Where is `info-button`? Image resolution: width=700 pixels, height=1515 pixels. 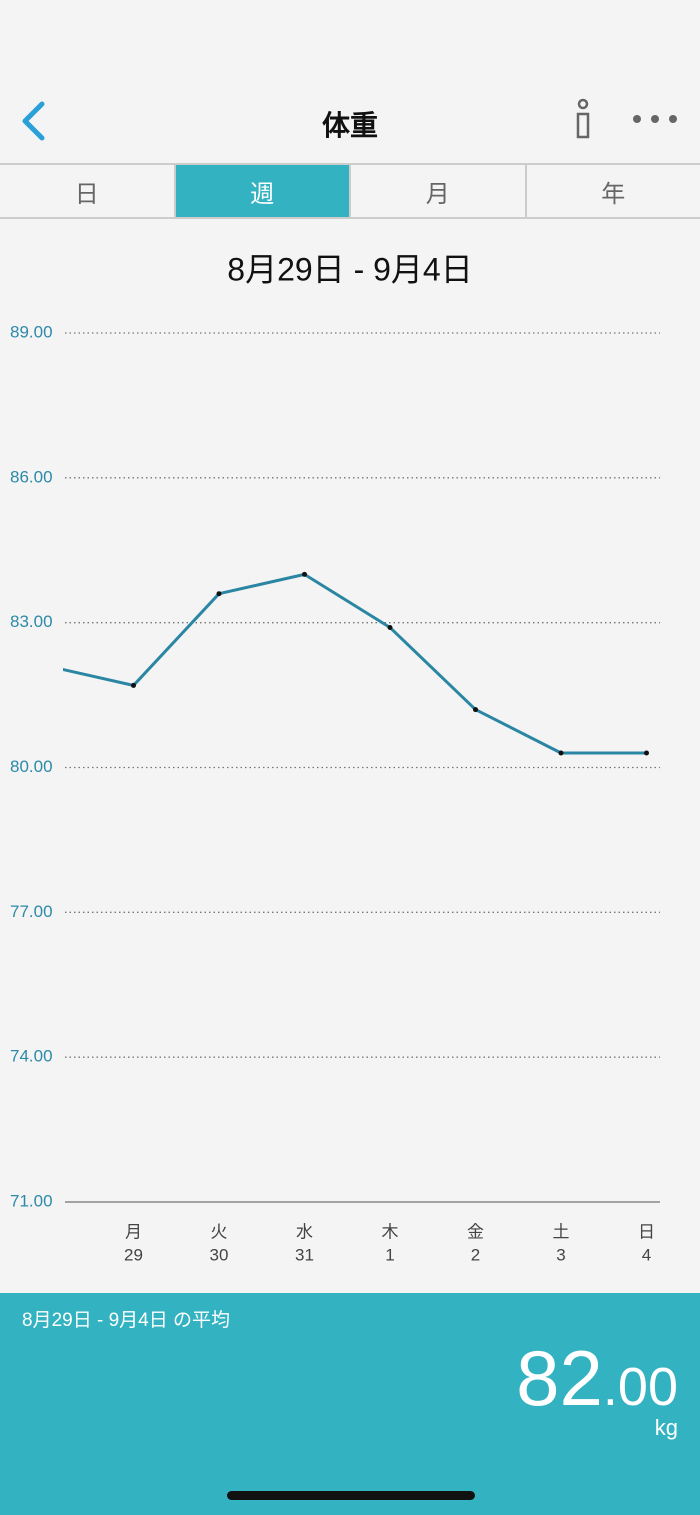 info-button is located at coordinates (584, 123).